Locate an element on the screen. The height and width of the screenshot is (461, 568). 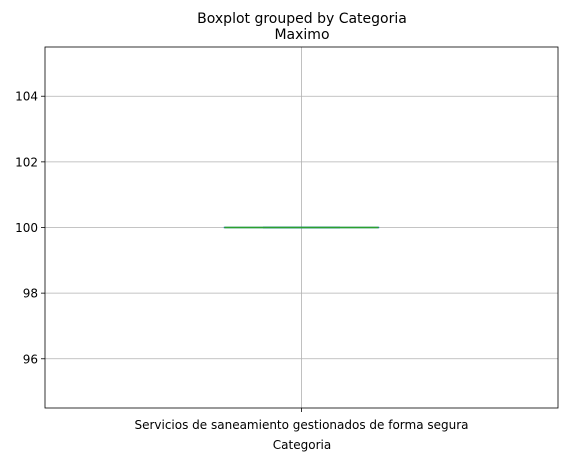
x-axis-label: Categoria is located at coordinates (302, 445).